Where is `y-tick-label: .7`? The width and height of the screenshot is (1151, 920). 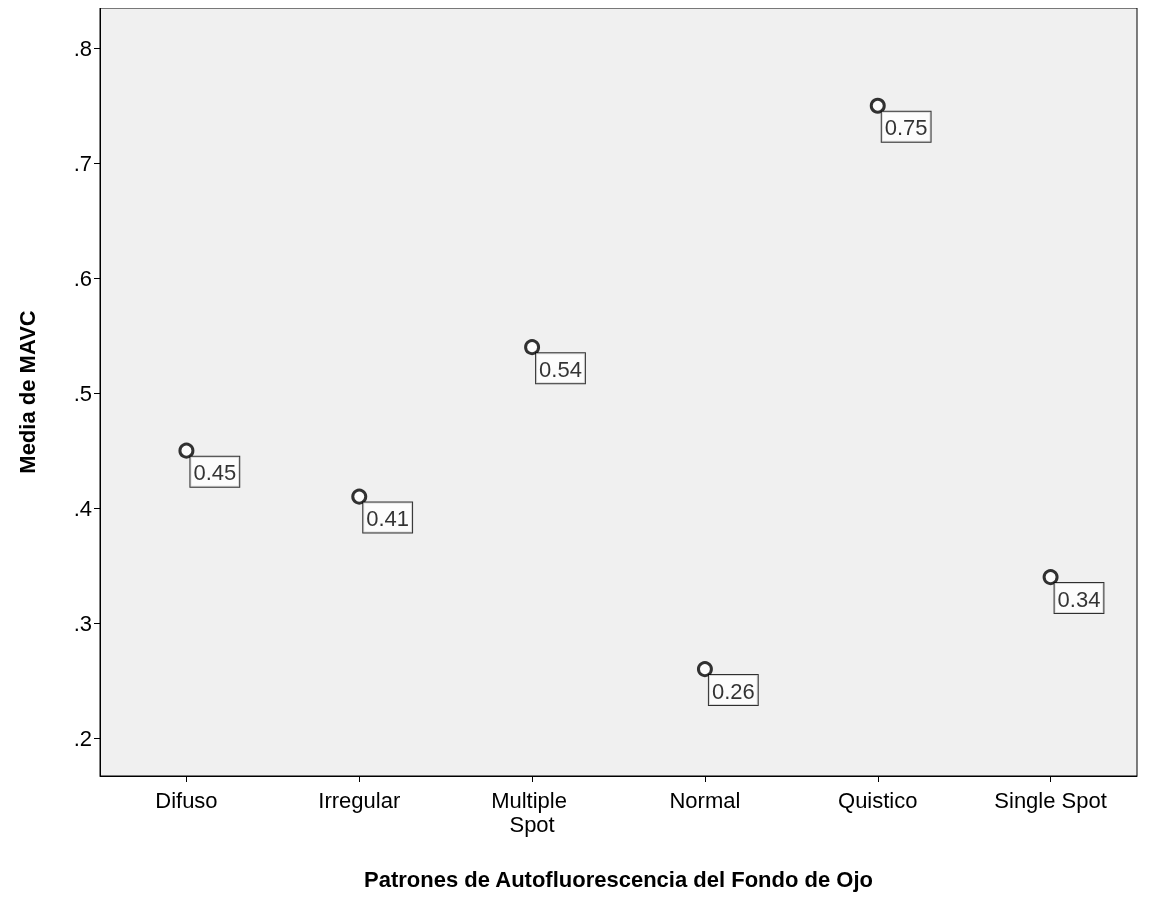 y-tick-label: .7 is located at coordinates (82, 163).